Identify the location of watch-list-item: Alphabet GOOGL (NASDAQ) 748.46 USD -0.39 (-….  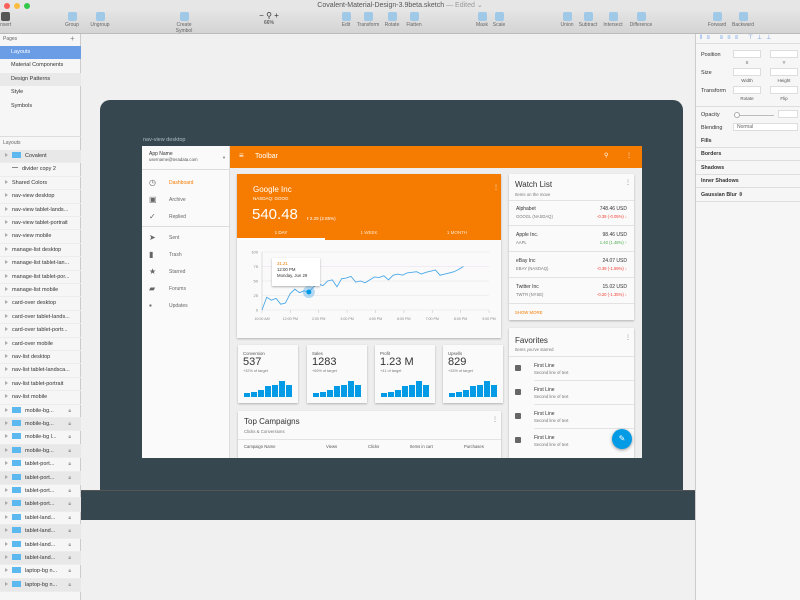
(571, 213).